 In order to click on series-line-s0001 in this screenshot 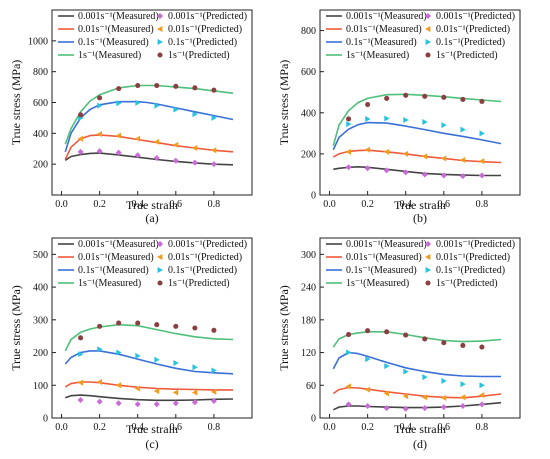, I will do `click(417, 171)`.